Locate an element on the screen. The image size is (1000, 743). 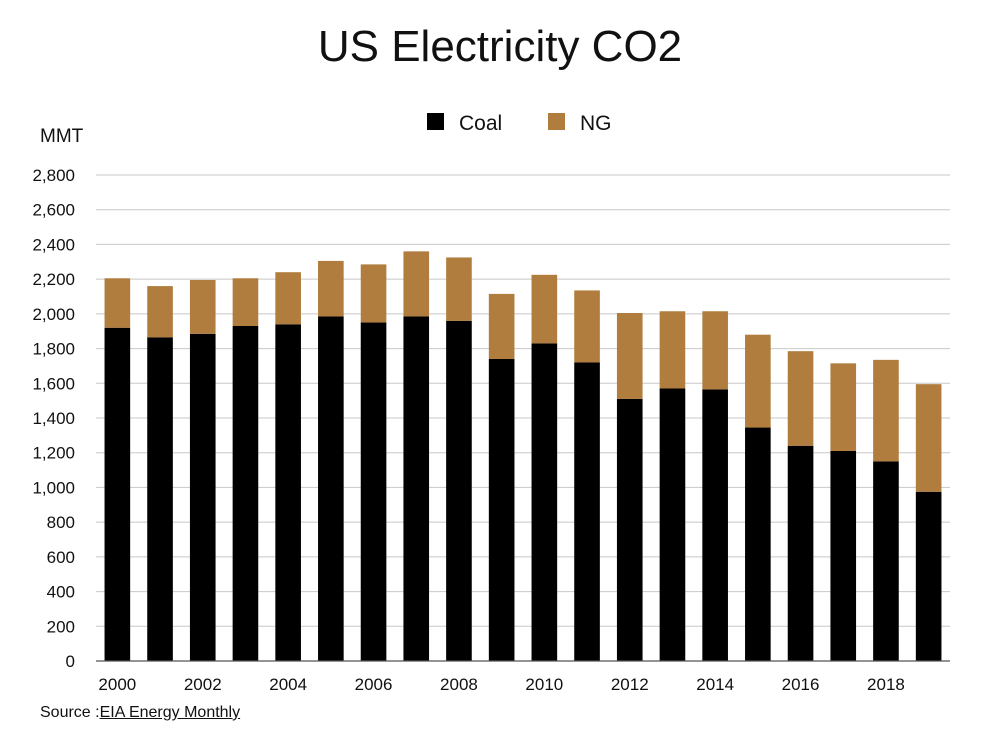
x-tick-label: 2008 is located at coordinates (459, 684).